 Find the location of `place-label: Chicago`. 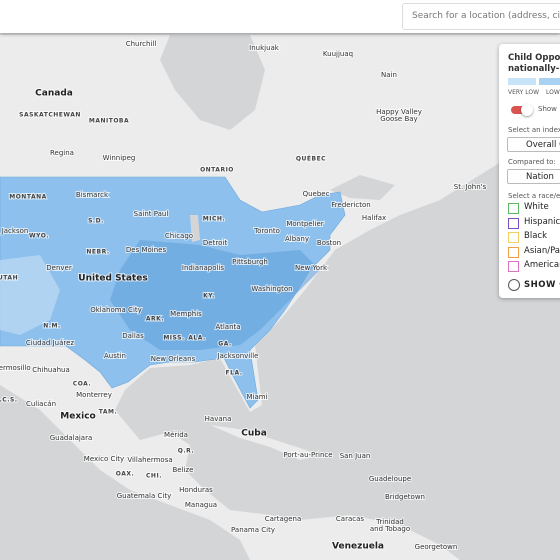

place-label: Chicago is located at coordinates (179, 236).